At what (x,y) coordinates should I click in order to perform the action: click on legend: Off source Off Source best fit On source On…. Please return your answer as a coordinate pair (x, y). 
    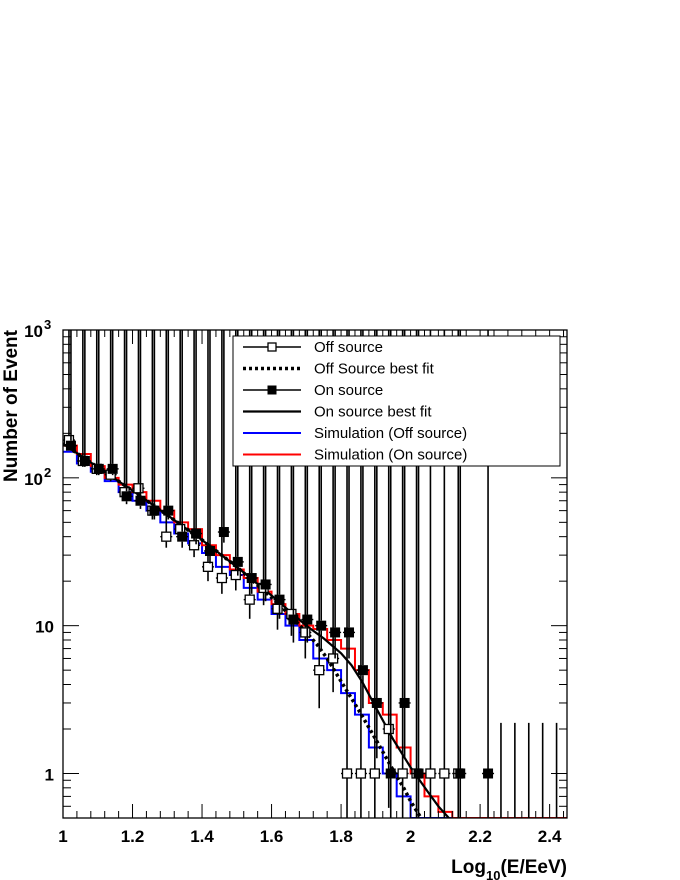
    Looking at the image, I should click on (396, 401).